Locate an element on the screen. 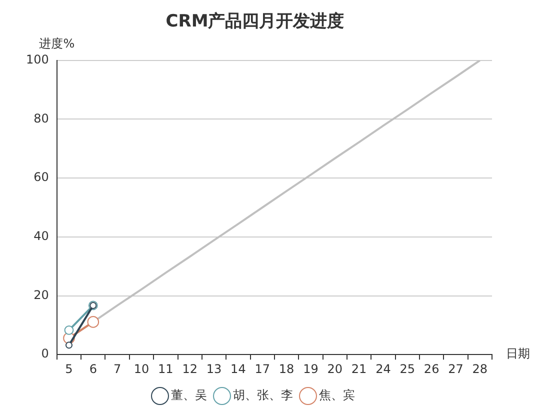 This screenshot has height=420, width=550. legend-label: 胡、张、李 is located at coordinates (263, 395).